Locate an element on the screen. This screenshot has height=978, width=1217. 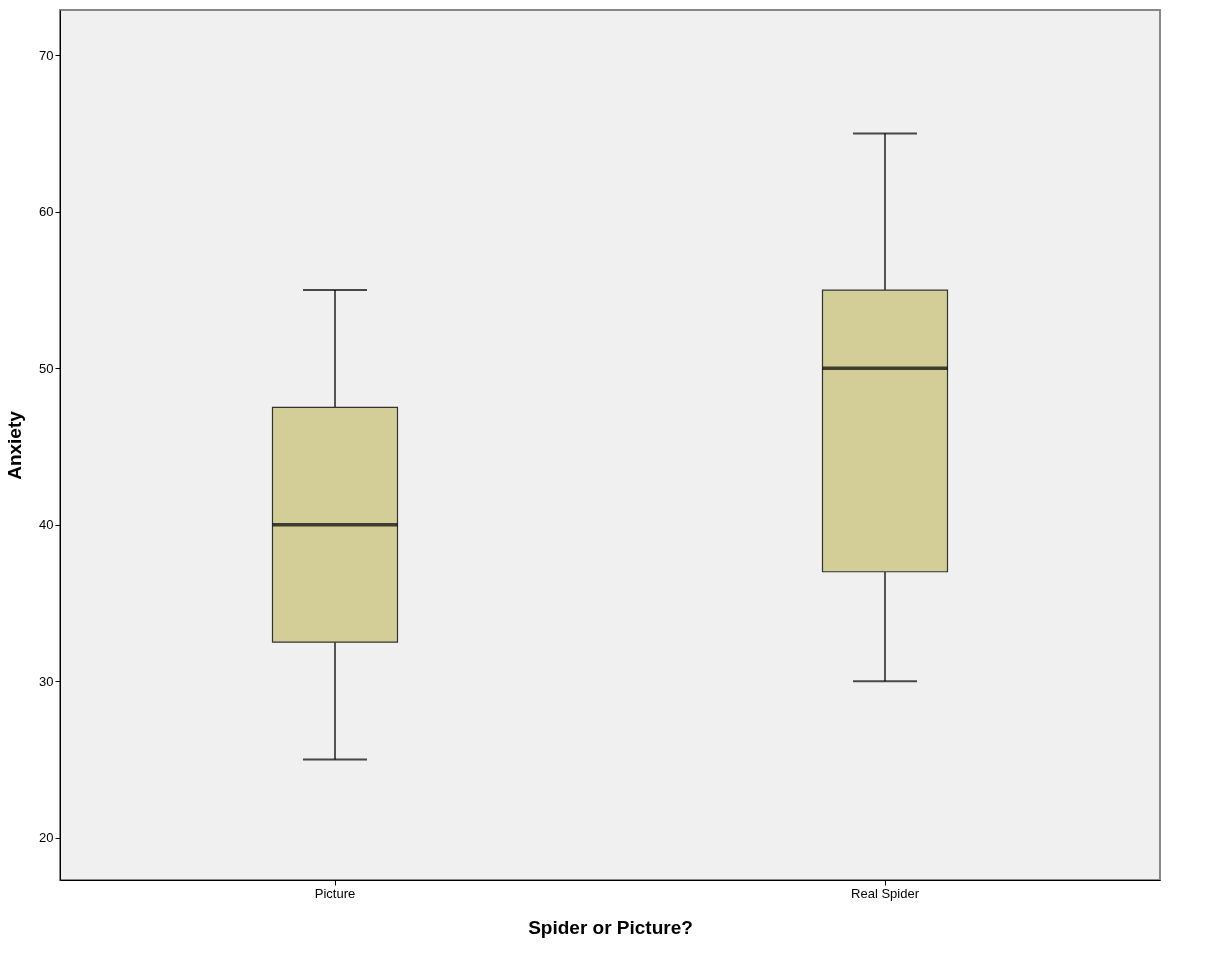
x-tick-label: Picture is located at coordinates (335, 893).